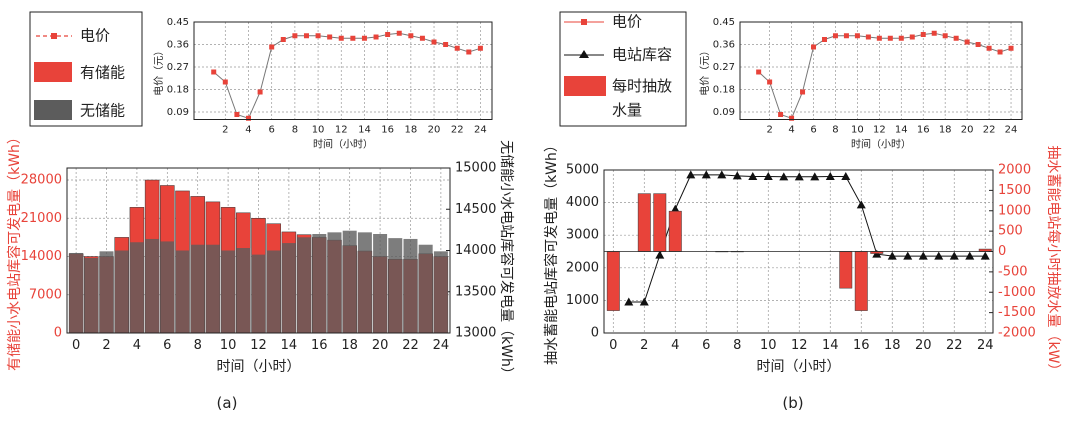  What do you see at coordinates (227, 403) in the screenshot?
I see `panel-label: (a)` at bounding box center [227, 403].